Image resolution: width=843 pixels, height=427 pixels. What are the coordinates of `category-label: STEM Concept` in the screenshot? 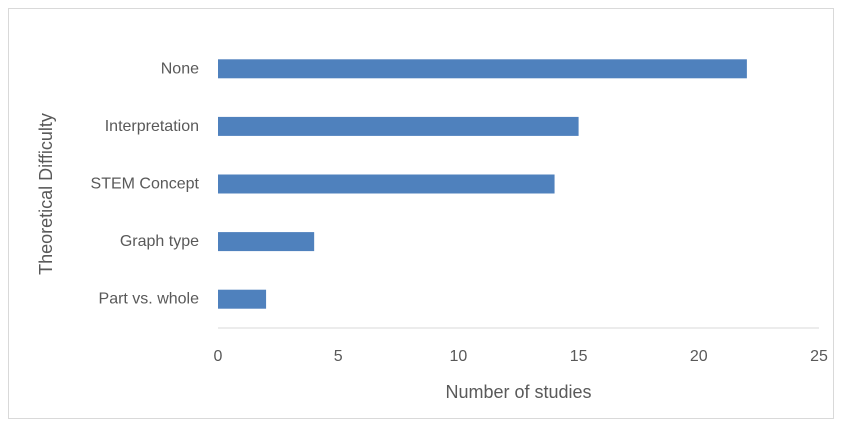 It's located at (145, 184).